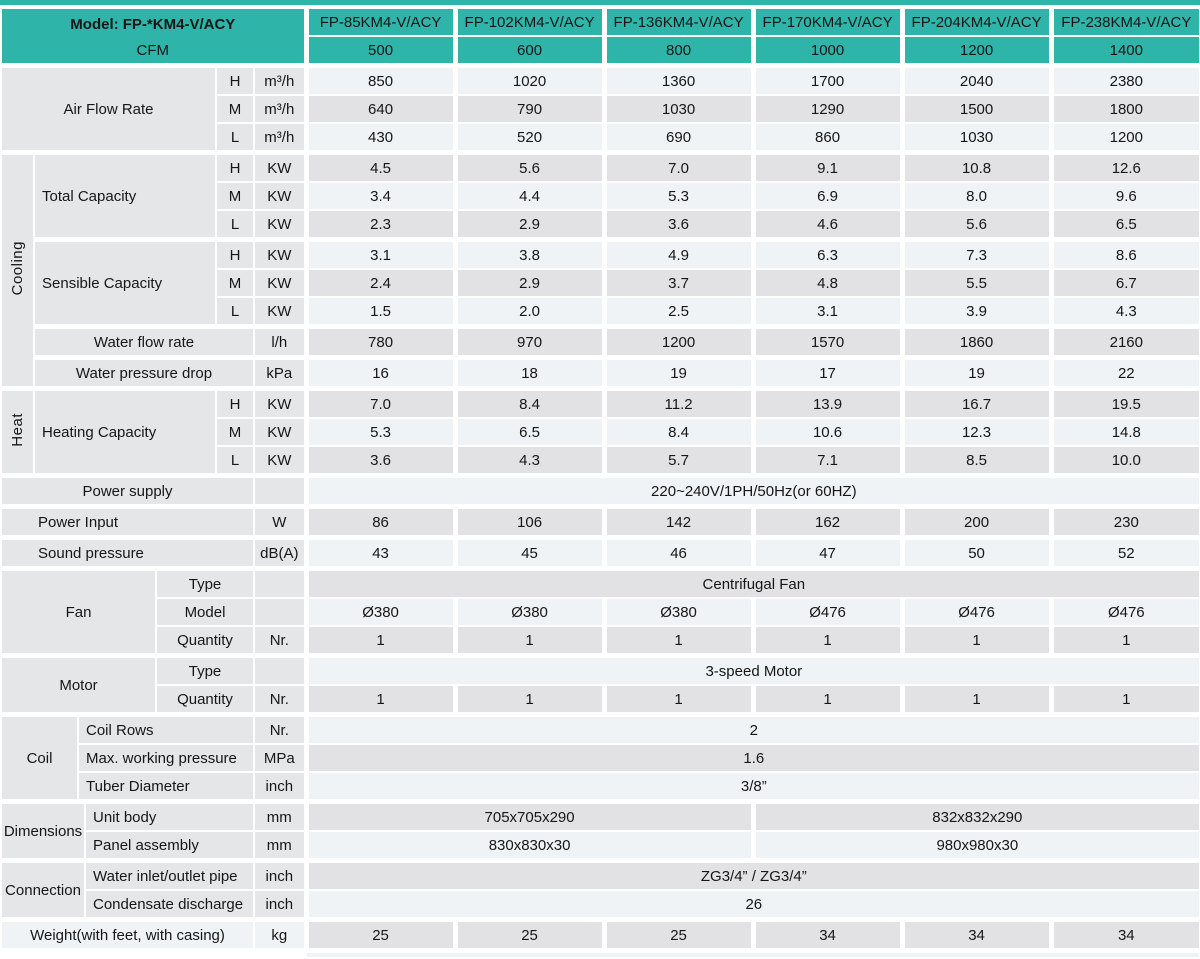  What do you see at coordinates (678, 552) in the screenshot?
I see `value-cell: 46` at bounding box center [678, 552].